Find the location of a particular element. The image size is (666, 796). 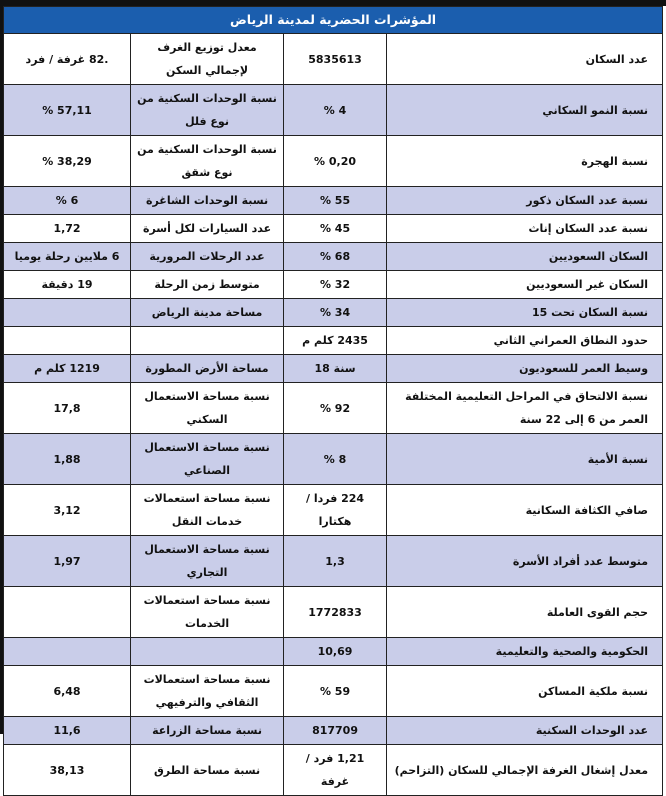

indicator-label: نسبة مساحة استعمالات الثقافي والترفيهي is located at coordinates (207, 691).